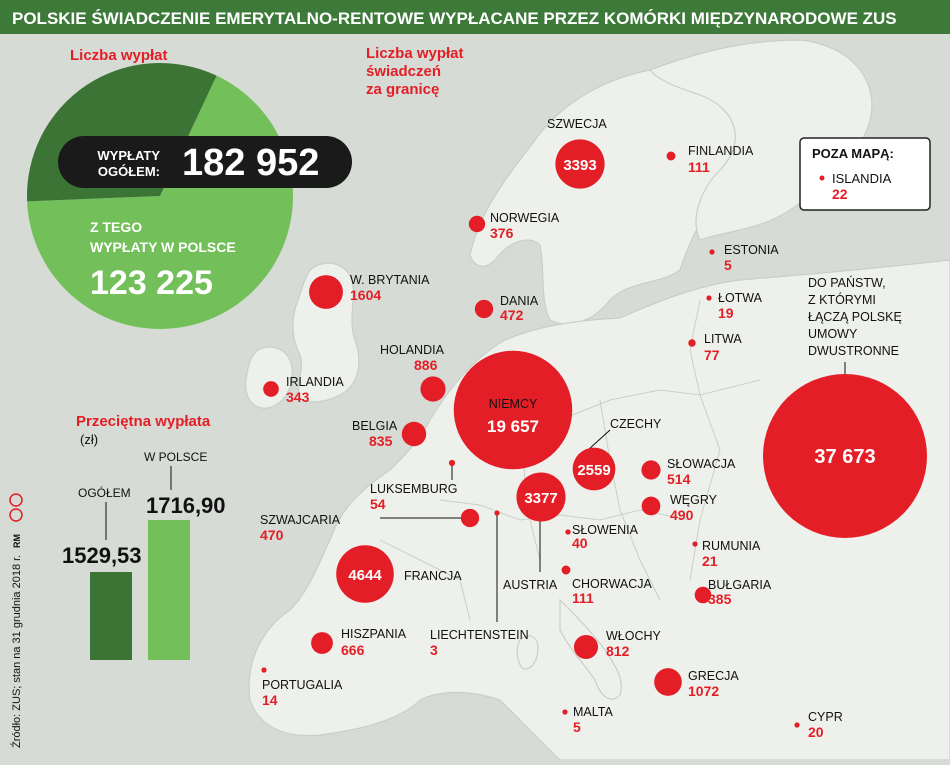 This screenshot has width=950, height=765. I want to click on total-label-line1: WYPŁATY, so click(128, 155).